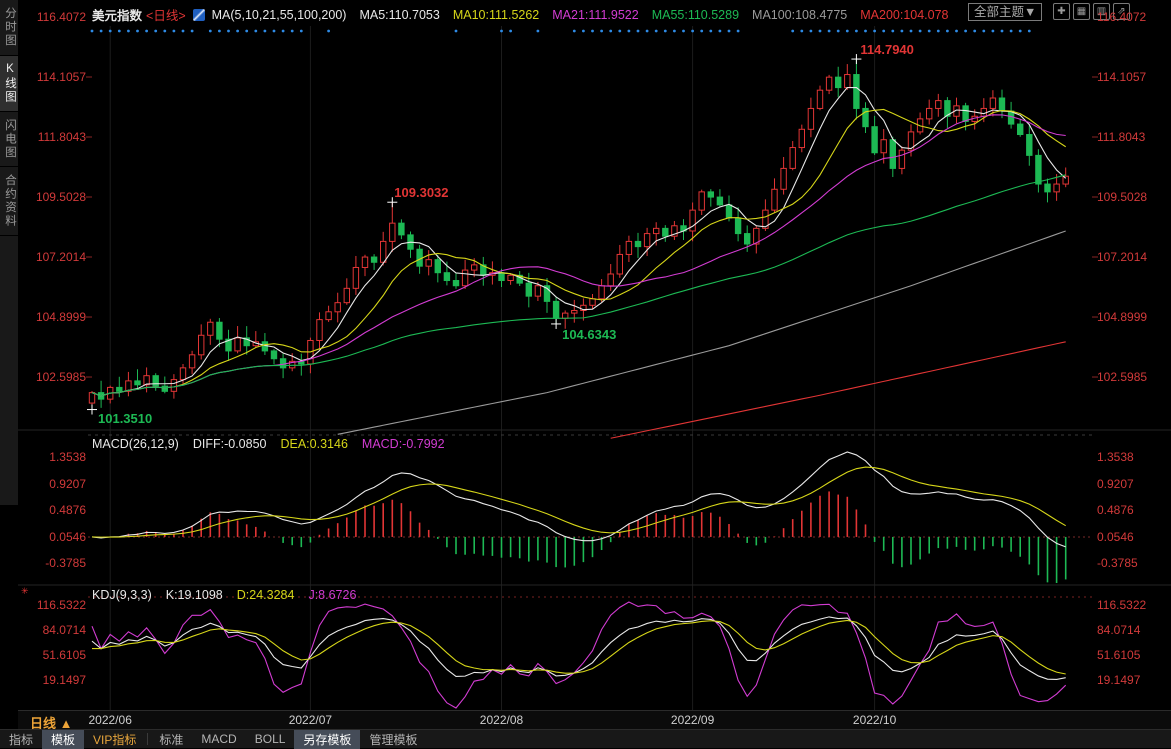 The width and height of the screenshot is (1171, 749). I want to click on price-axis-label-right: 109.5028, so click(1122, 197).